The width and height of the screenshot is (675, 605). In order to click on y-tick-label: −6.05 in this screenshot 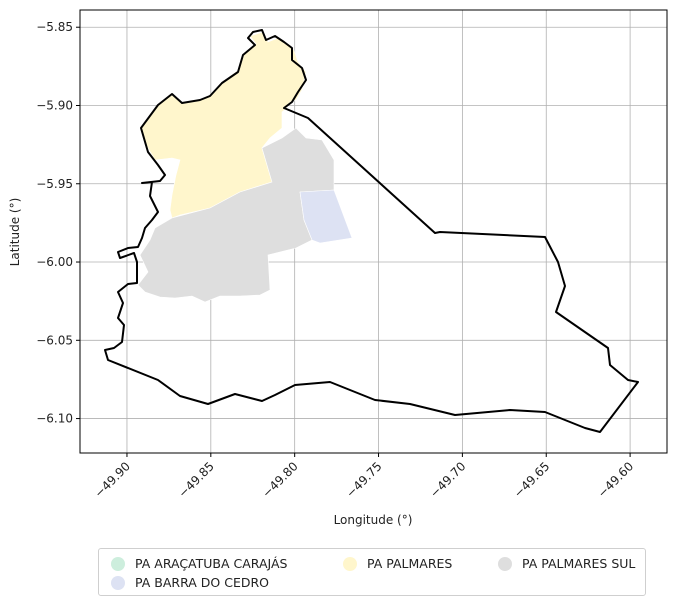, I will do `click(54, 340)`.